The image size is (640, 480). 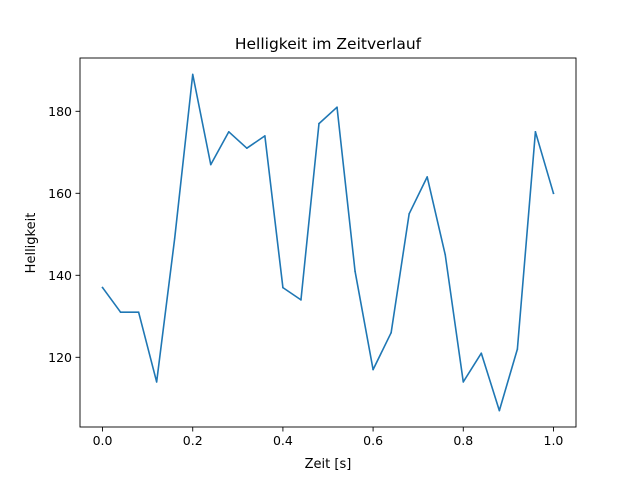 I want to click on y-axis-label: Helligkeit, so click(x=31, y=243).